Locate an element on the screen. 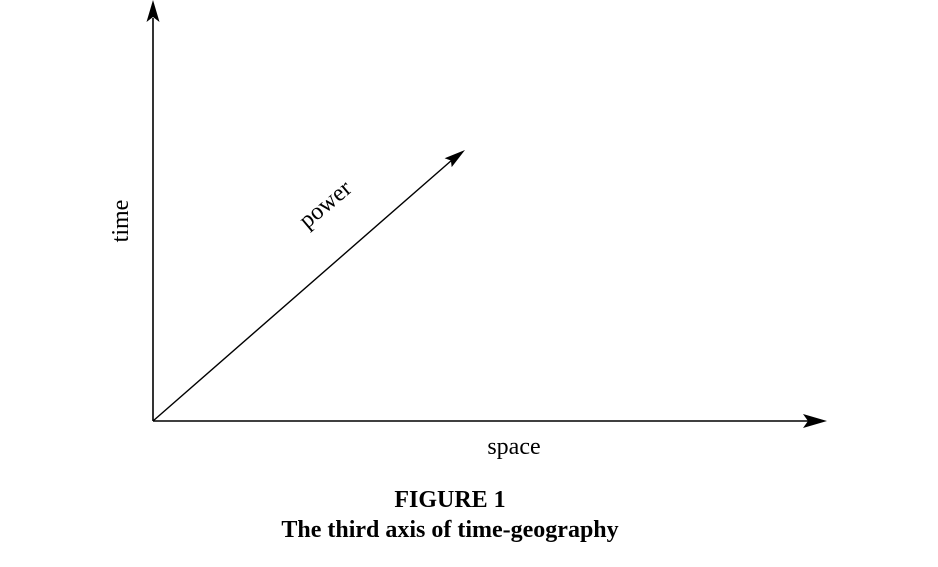  figure-title: The third axis of time-geography is located at coordinates (450, 530).